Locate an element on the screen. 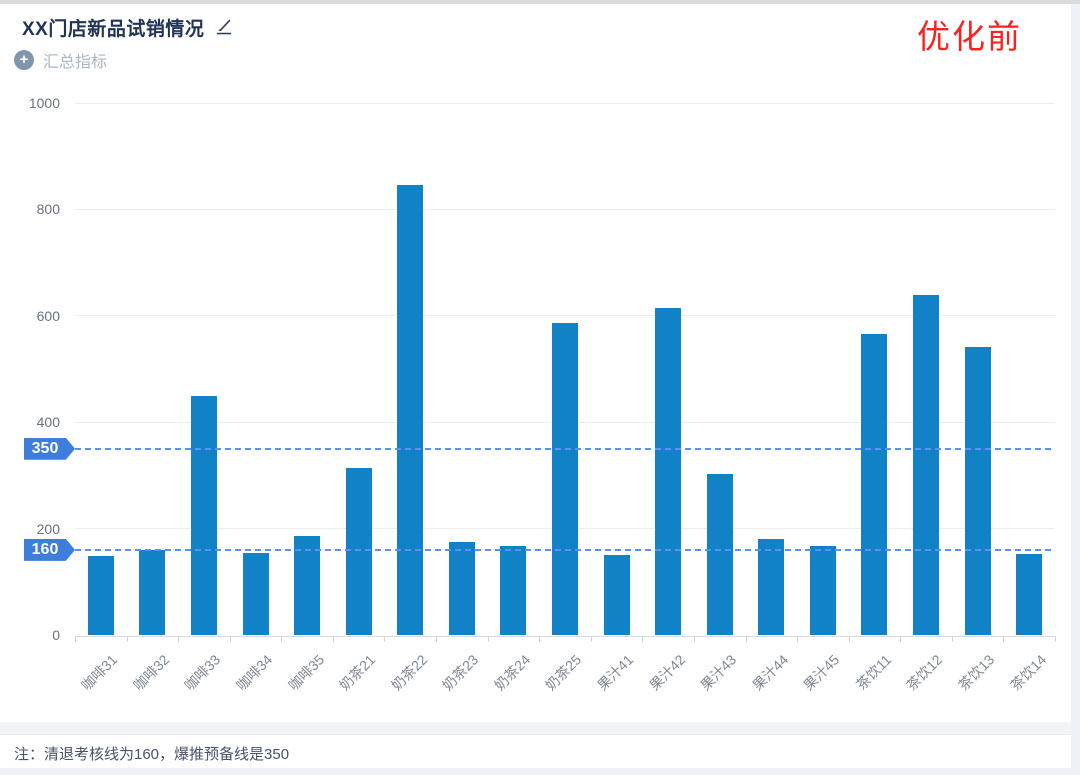  chart-header: XX门店新品试销情况 is located at coordinates (128, 27).